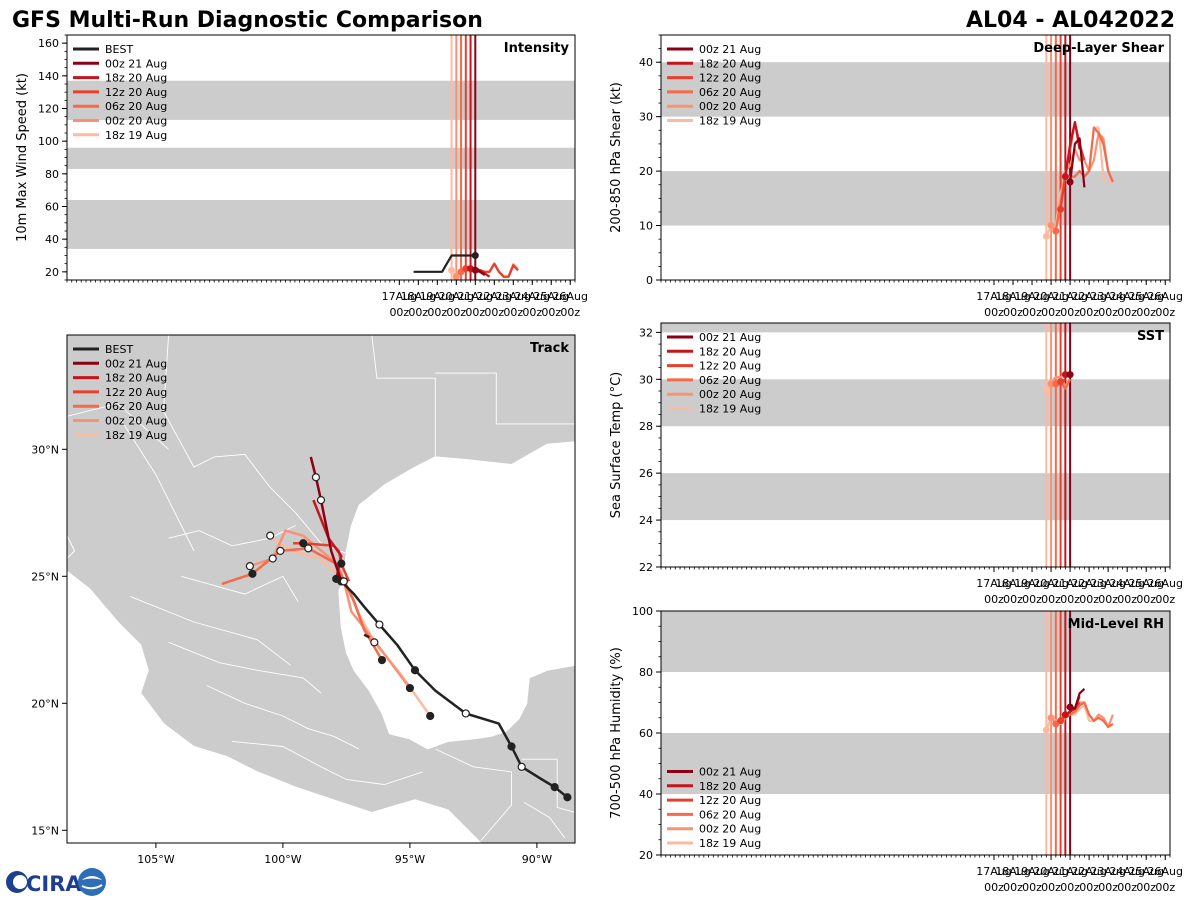 The height and width of the screenshot is (900, 1200). What do you see at coordinates (45, 449) in the screenshot?
I see `track-ytick-label-3: 30°N` at bounding box center [45, 449].